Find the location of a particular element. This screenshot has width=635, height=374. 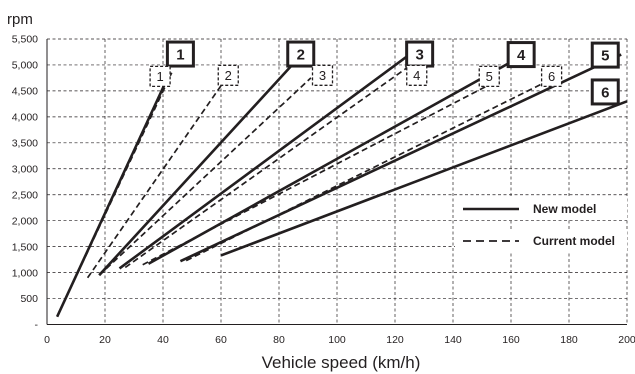

x-tick-labels: 0 20 40 60 80 100 120 140 160 180 200 is located at coordinates (339, 340).